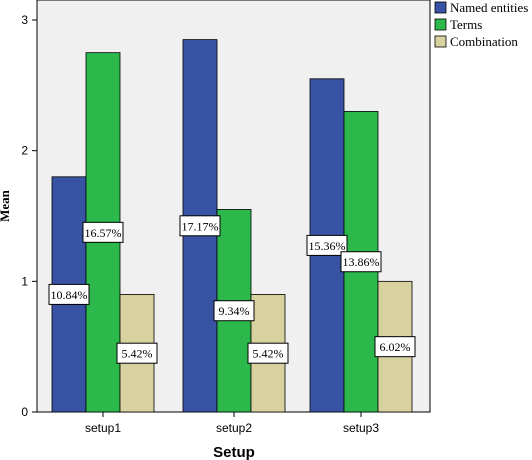  I want to click on data-label: 6.02%, so click(395, 347).